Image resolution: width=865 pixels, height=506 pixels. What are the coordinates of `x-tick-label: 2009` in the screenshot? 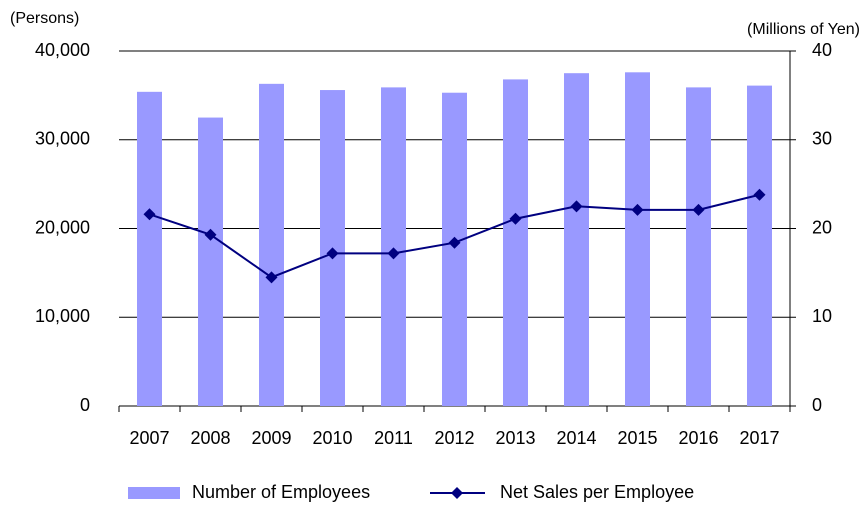 It's located at (271, 438).